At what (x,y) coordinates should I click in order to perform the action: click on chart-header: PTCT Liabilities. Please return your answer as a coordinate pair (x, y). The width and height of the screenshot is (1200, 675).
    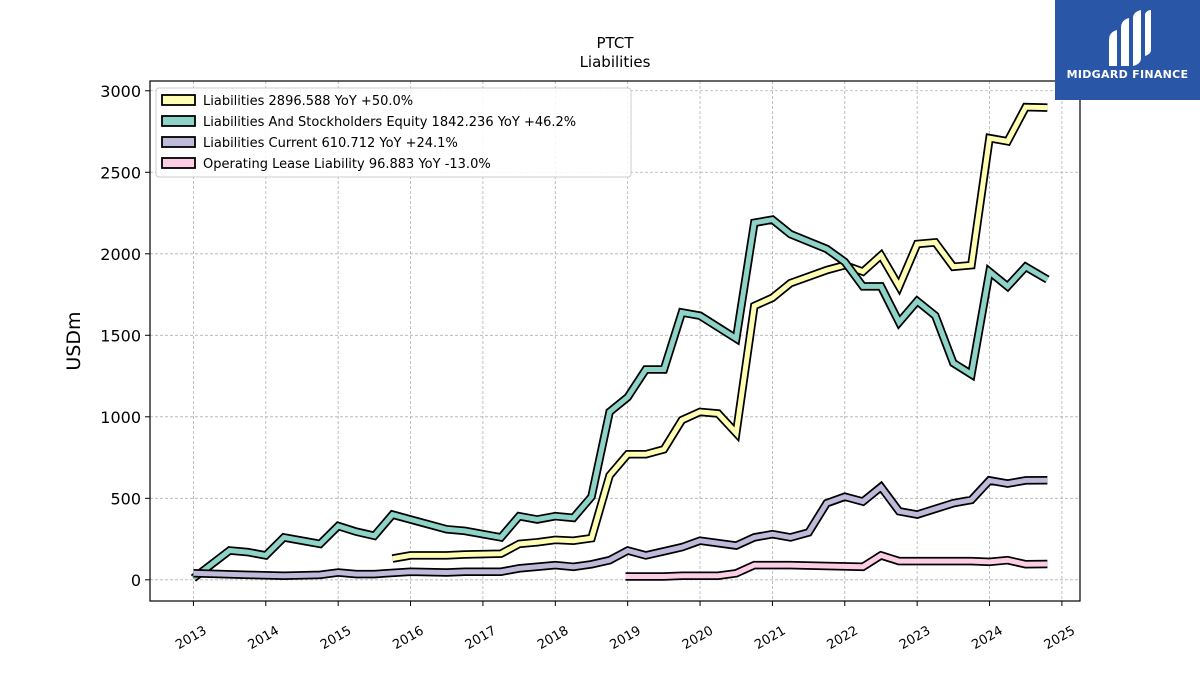
    Looking at the image, I should click on (615, 52).